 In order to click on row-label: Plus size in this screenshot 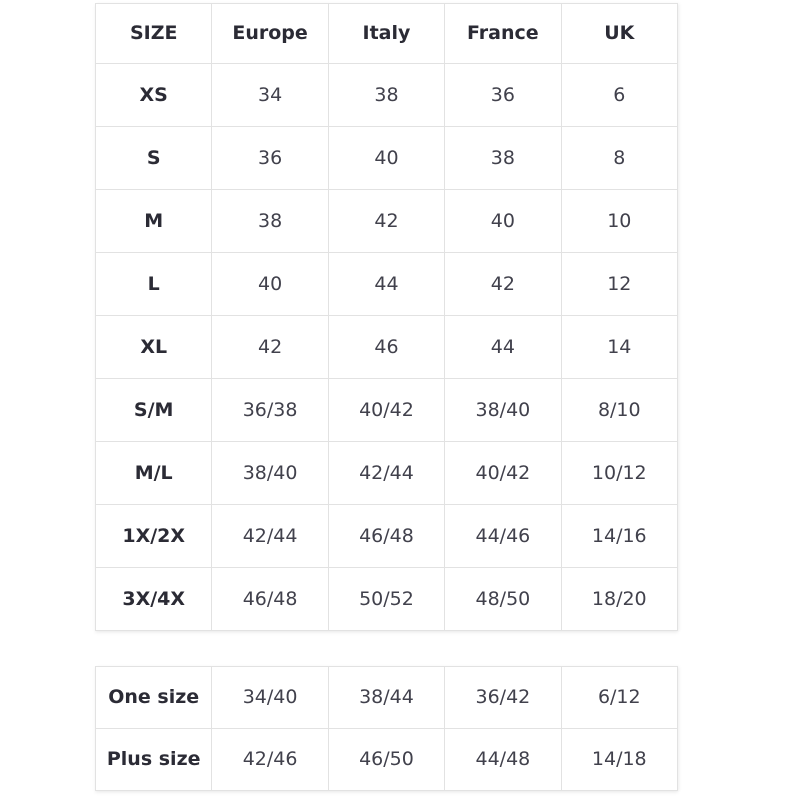, I will do `click(153, 759)`.